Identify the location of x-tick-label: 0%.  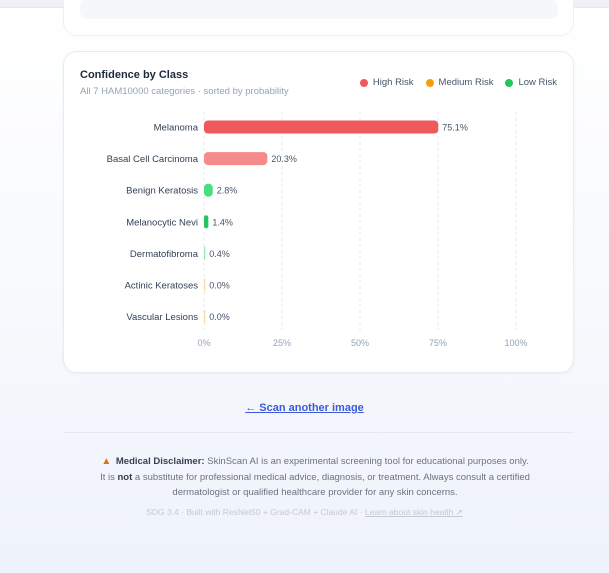
(203, 343).